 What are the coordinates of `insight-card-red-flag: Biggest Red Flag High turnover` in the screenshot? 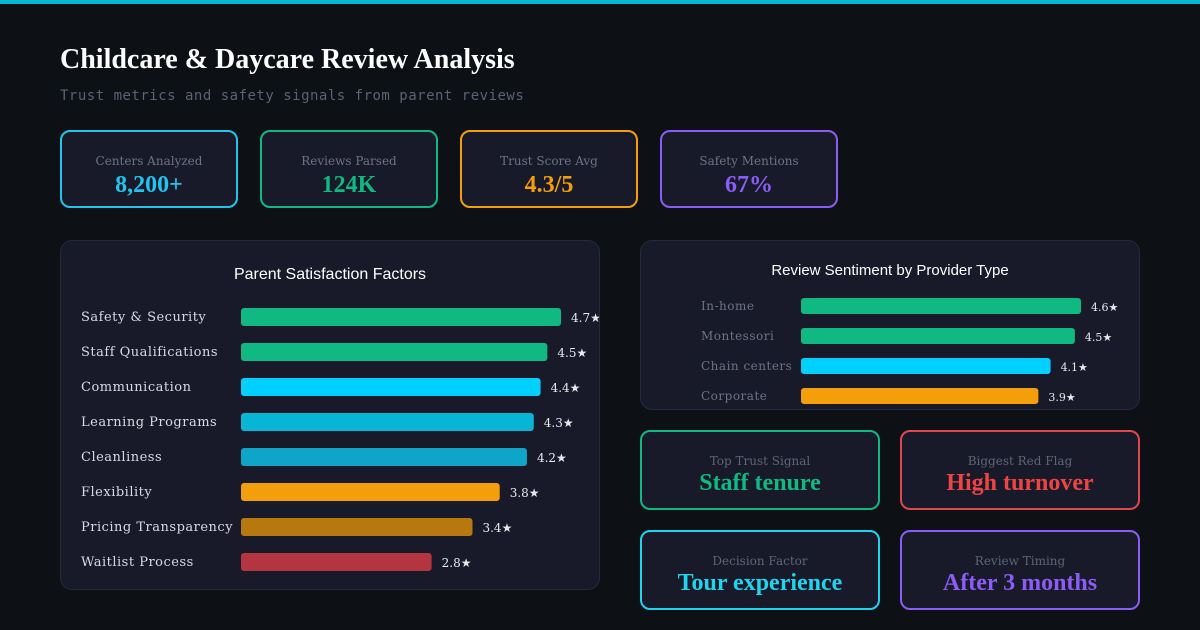 It's located at (1020, 470).